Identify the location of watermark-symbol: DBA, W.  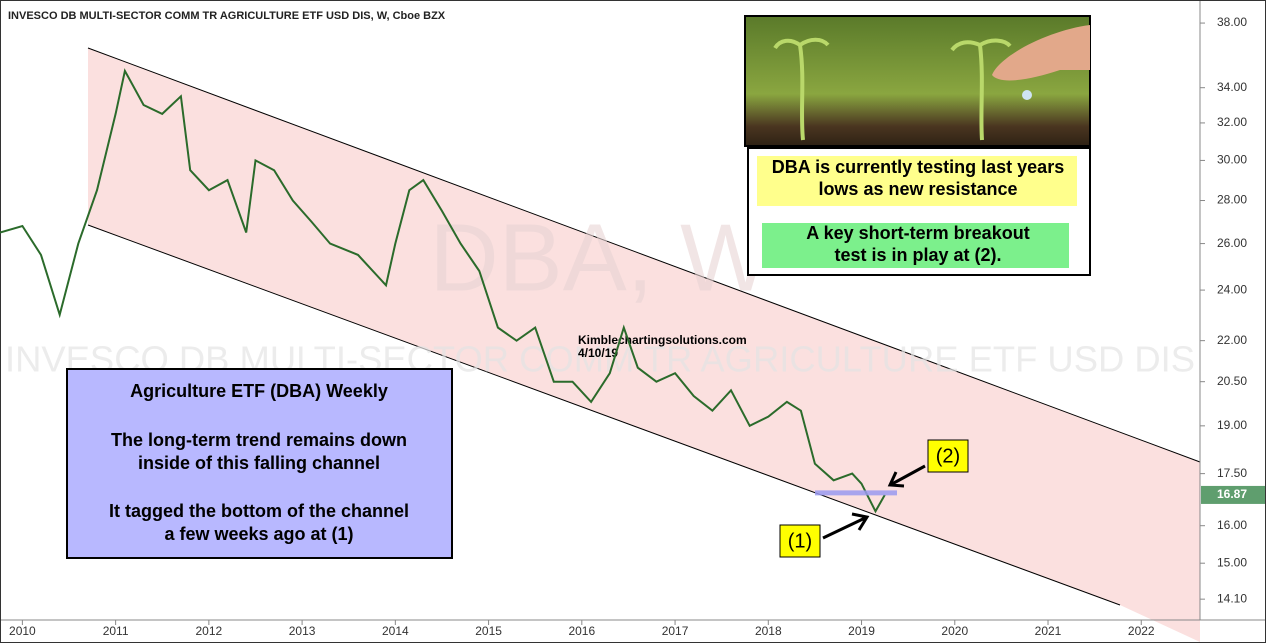
(600, 257).